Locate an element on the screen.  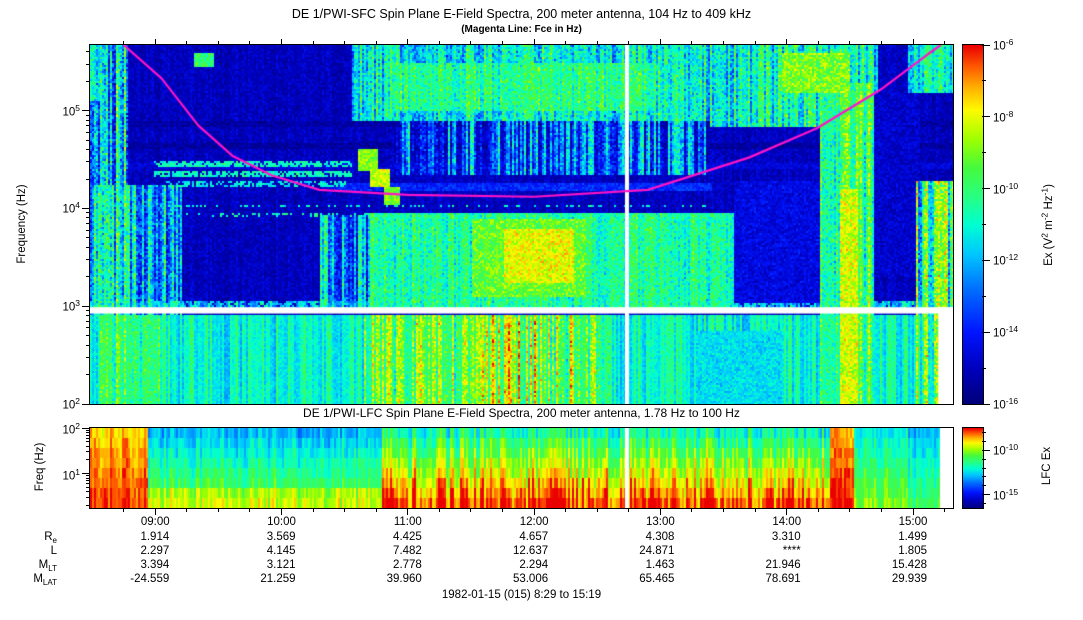
time-tick-label: 14:00 is located at coordinates (787, 522).